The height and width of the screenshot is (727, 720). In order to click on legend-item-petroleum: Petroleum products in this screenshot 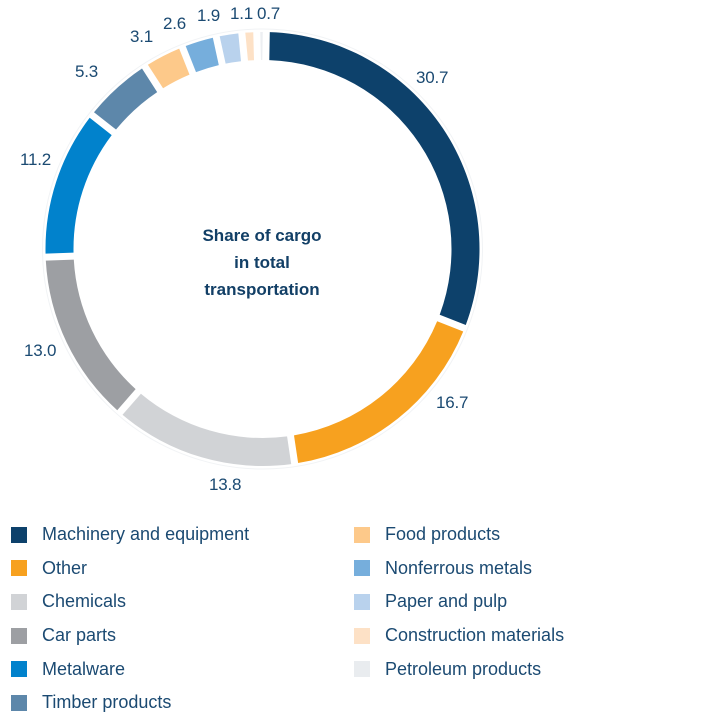, I will do `click(453, 669)`.